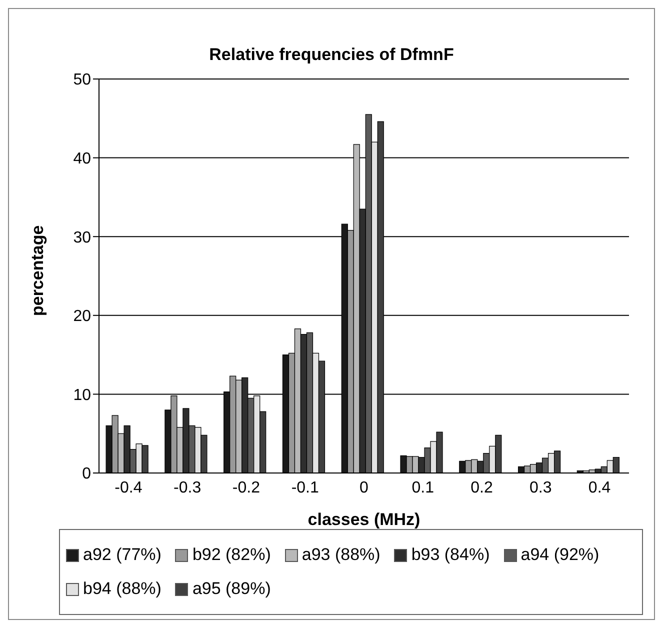 The image size is (663, 628). Describe the element at coordinates (305, 487) in the screenshot. I see `x-tick-label: -0.1` at that location.